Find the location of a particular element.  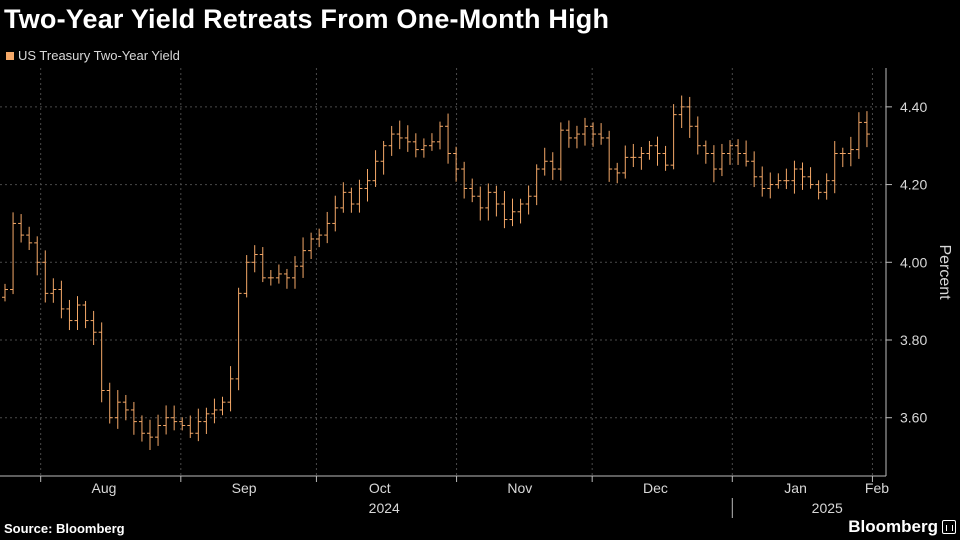

bloomberg-terminal-icon is located at coordinates (949, 527).